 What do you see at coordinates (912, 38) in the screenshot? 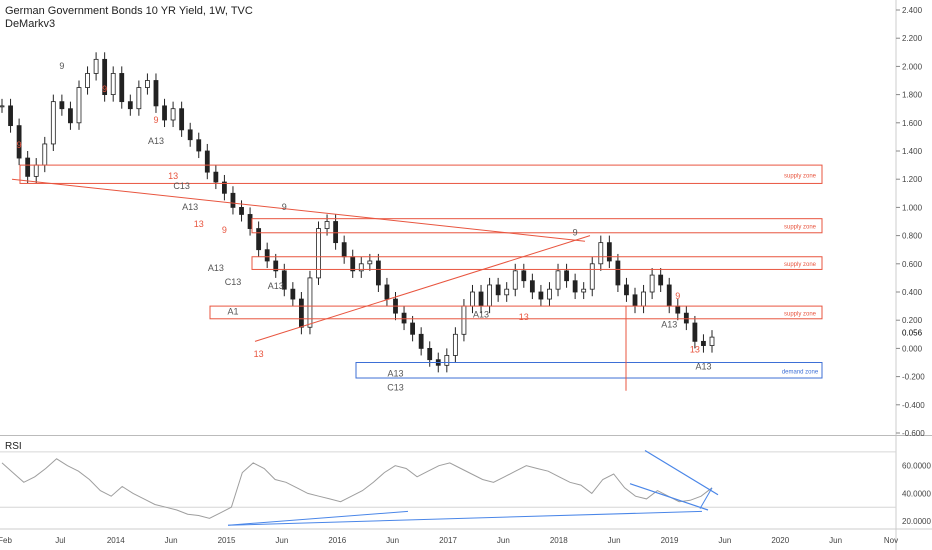
I see `price-tick-label: 2.200` at bounding box center [912, 38].